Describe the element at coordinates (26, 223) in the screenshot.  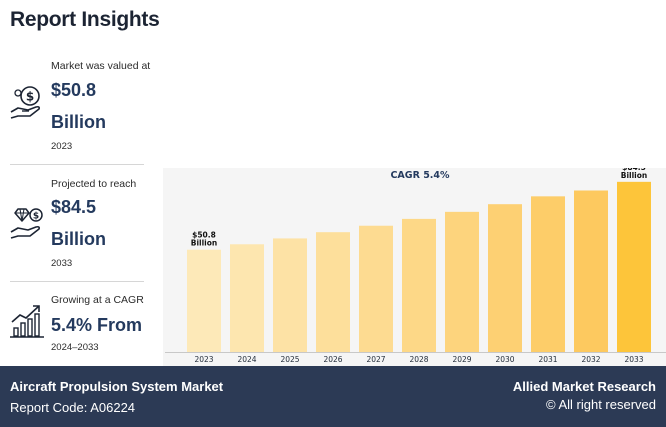
I see `diamond-hand-icon: $` at that location.